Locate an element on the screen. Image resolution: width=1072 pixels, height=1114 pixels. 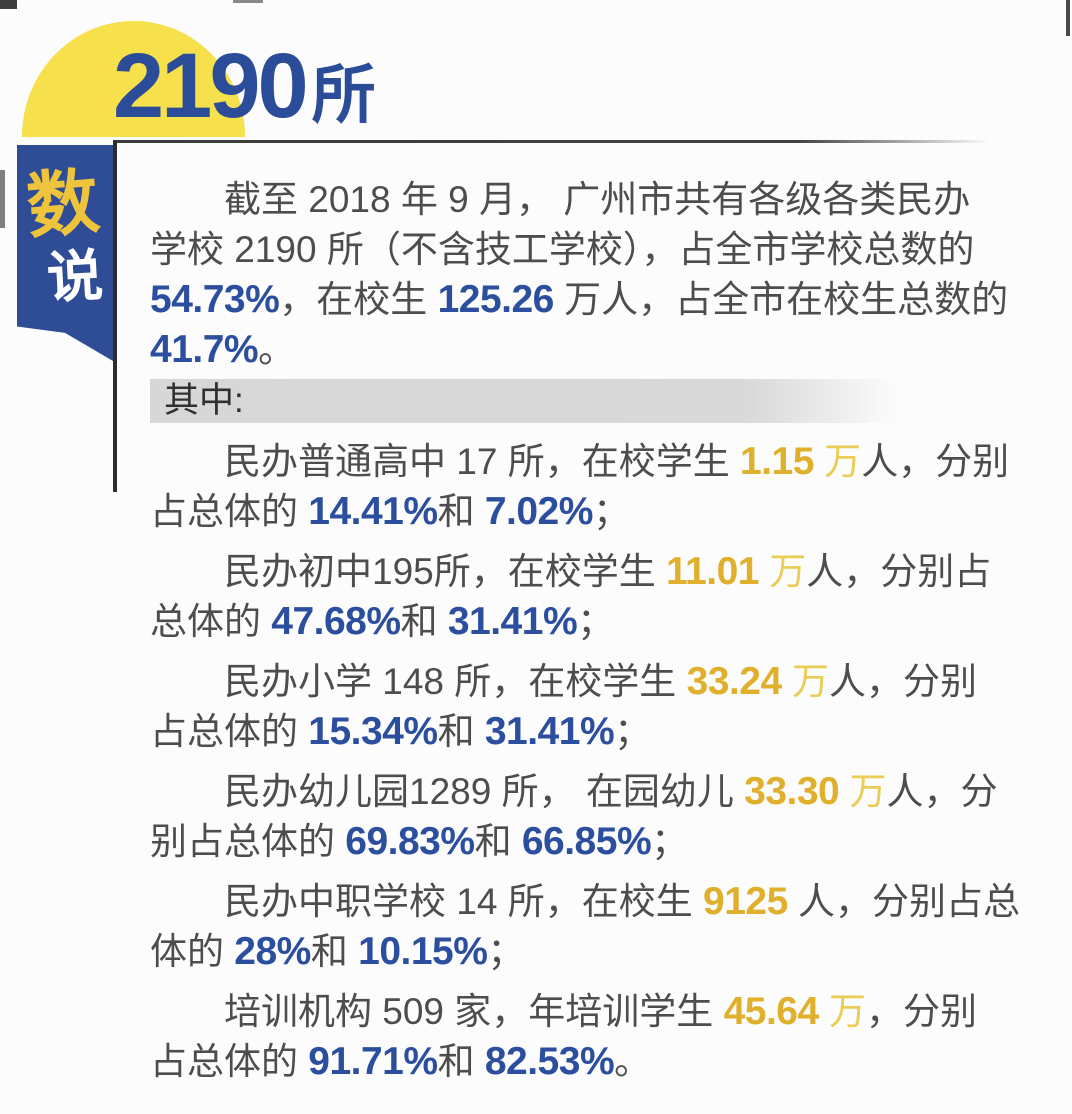
stat-highlight: 28% is located at coordinates (272, 951).